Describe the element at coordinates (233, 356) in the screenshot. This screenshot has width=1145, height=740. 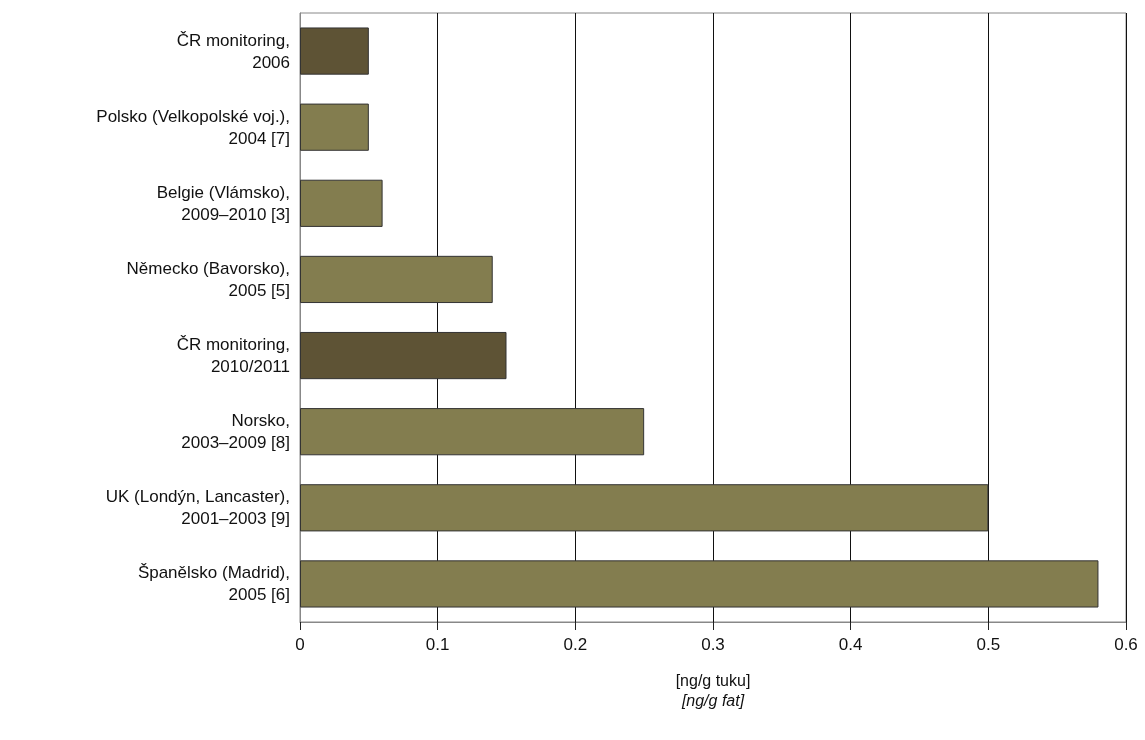
I see `y-tick-label: ČR monitoring, 2010/2011` at that location.